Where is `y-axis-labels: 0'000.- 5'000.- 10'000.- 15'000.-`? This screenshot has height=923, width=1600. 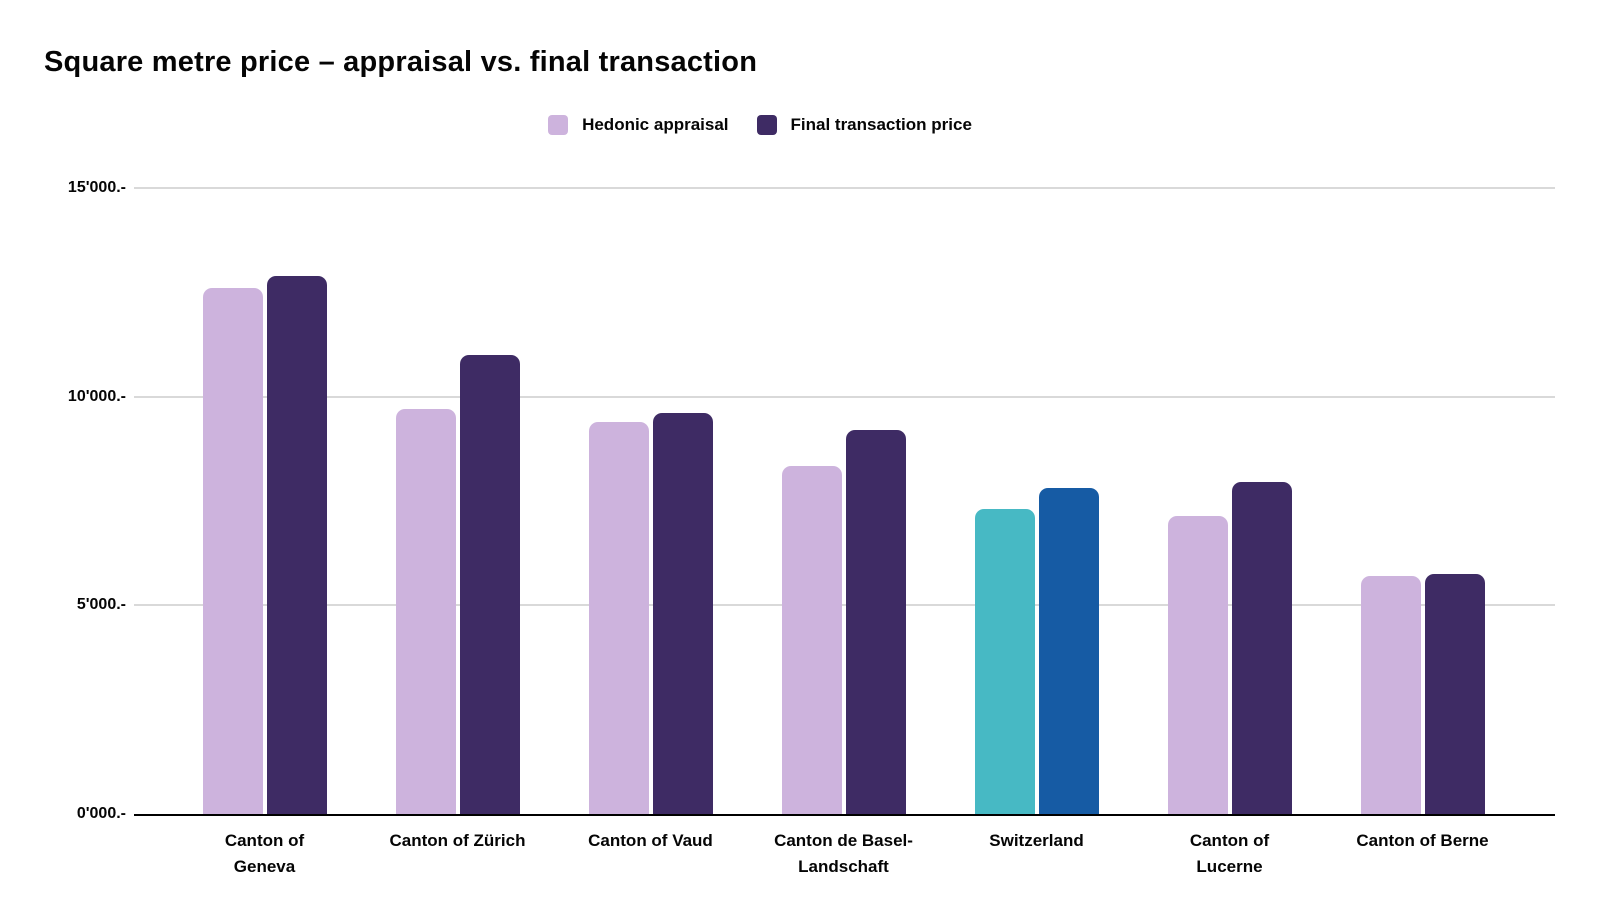
y-axis-labels: 0'000.- 5'000.- 10'000.- 15'000.- is located at coordinates (63, 500).